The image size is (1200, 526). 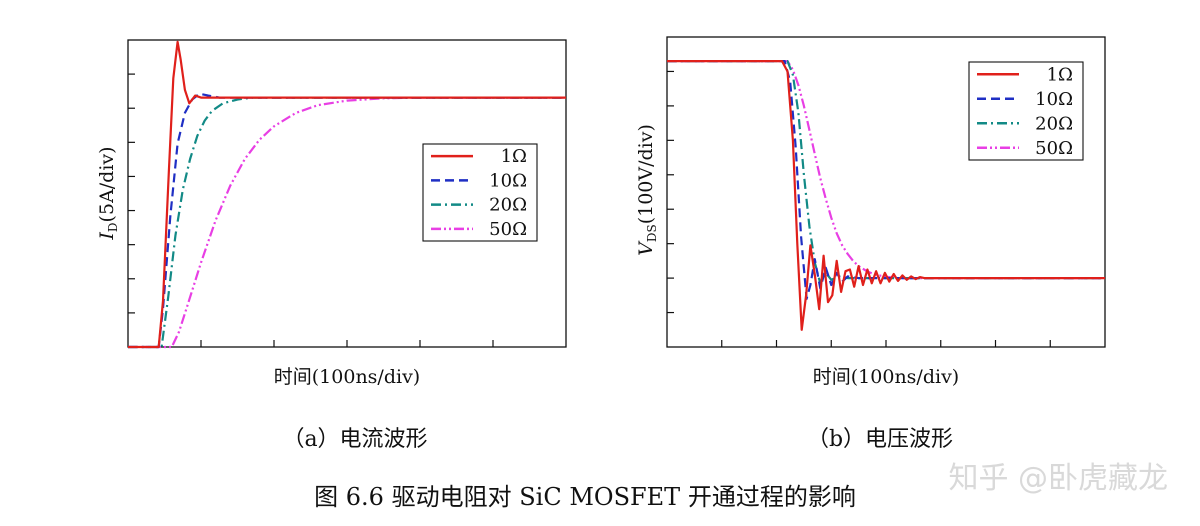 What do you see at coordinates (107, 184) in the screenshot?
I see `panel-a-ylabel-rest: (5A/div)` at bounding box center [107, 184].